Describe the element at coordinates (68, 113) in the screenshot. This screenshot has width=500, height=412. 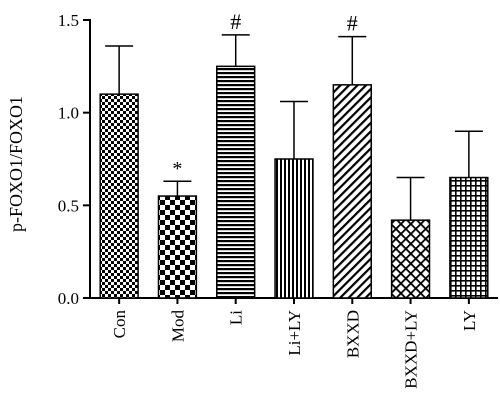
I see `y-tick-label: 1.0` at that location.